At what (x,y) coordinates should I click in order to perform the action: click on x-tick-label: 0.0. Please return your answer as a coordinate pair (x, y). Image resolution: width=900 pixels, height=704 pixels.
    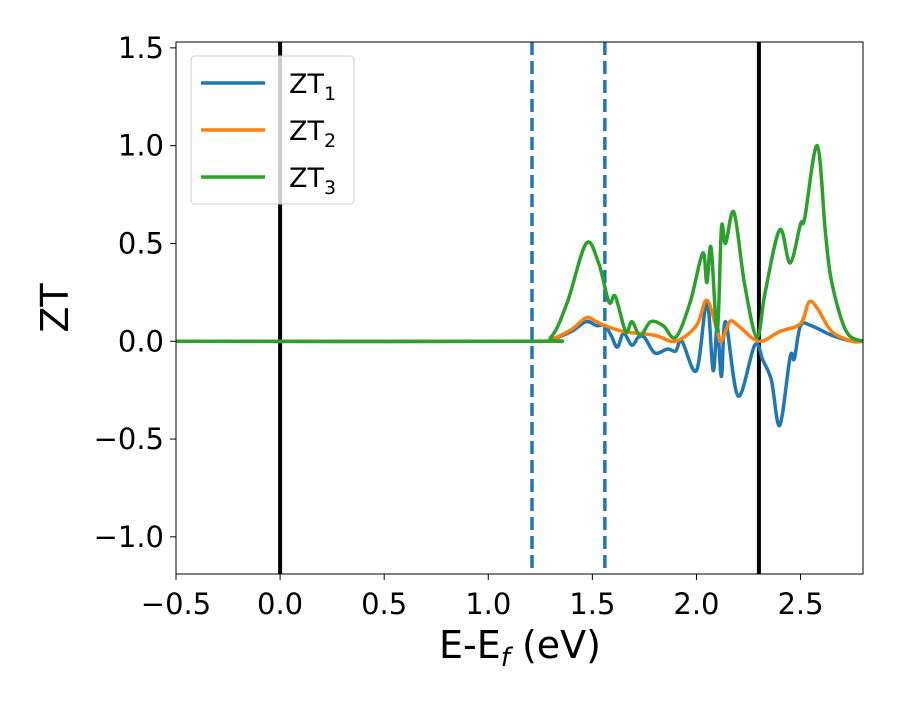
    Looking at the image, I should click on (280, 604).